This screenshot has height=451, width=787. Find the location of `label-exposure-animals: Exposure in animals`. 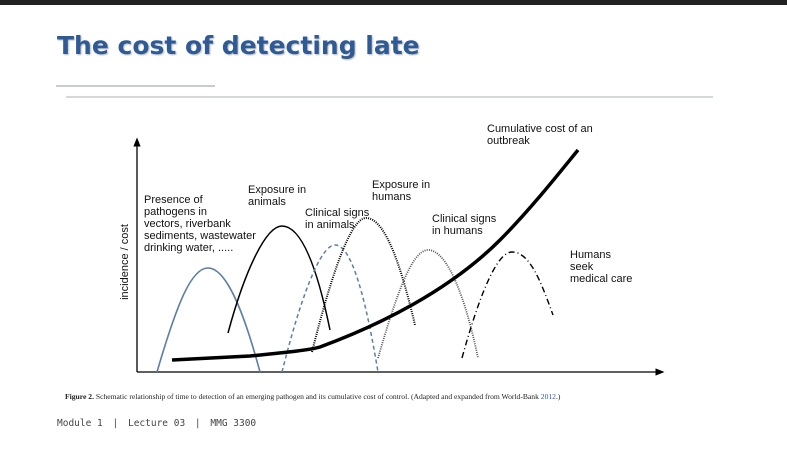

label-exposure-animals: Exposure in animals is located at coordinates (278, 196).